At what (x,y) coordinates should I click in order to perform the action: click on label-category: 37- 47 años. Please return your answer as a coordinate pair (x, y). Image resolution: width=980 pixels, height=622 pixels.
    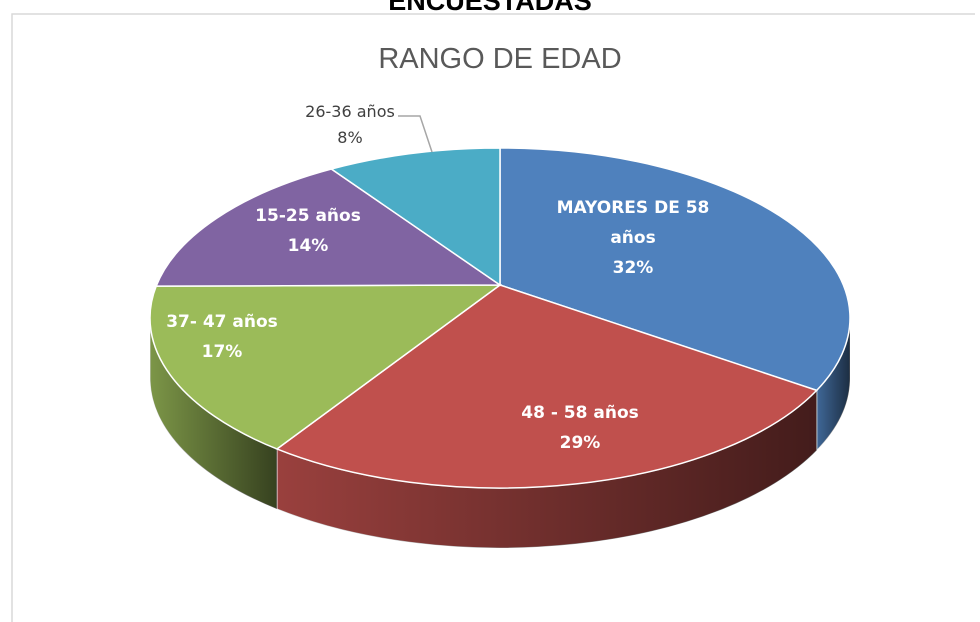
    Looking at the image, I should click on (222, 322).